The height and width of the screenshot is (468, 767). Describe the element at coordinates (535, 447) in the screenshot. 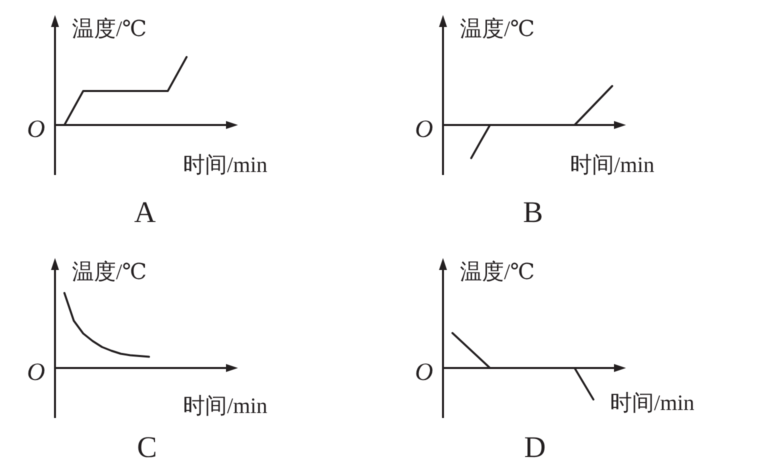

I see `text: D` at that location.